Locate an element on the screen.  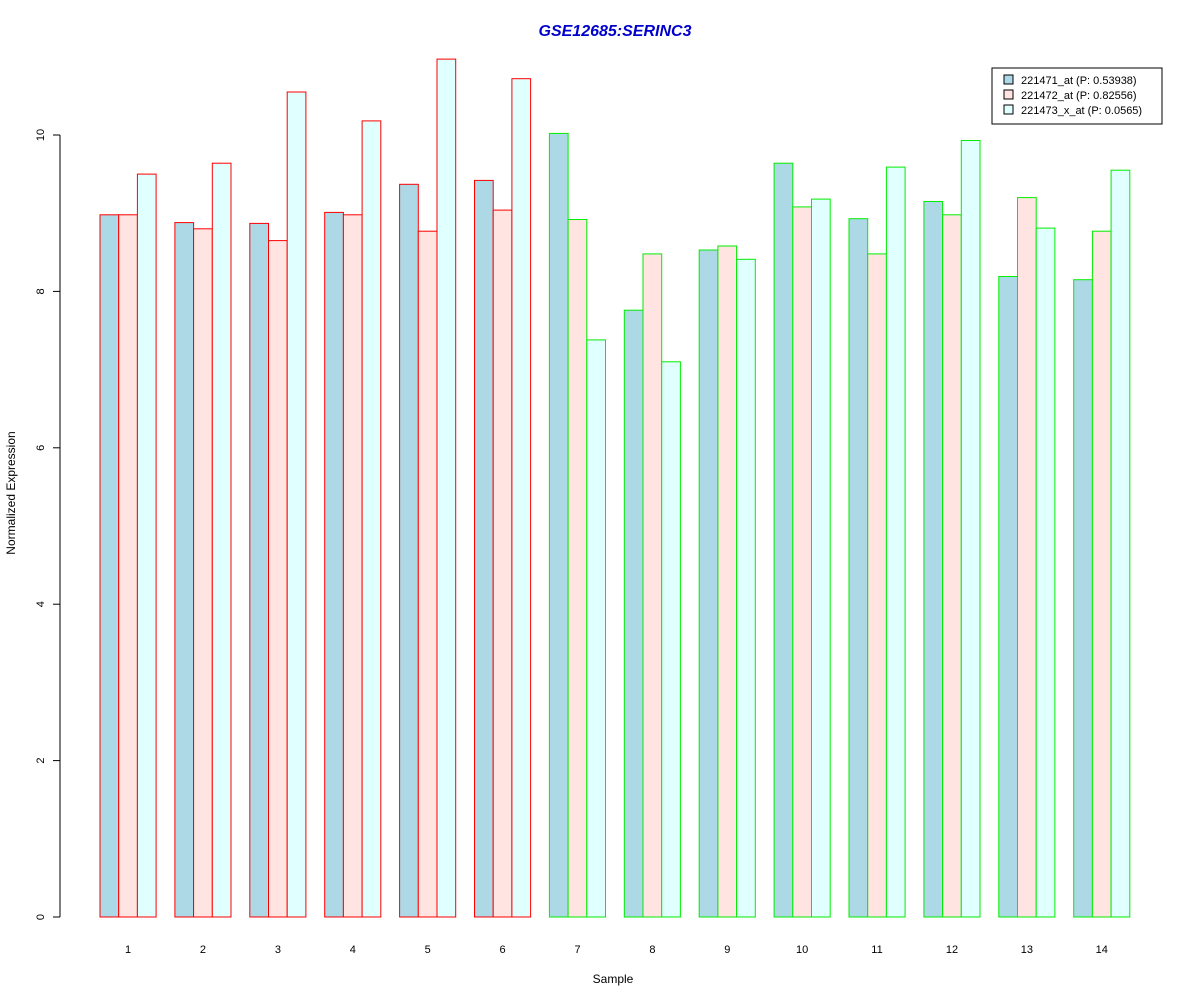
x-tick-label: 1 is located at coordinates (128, 950).